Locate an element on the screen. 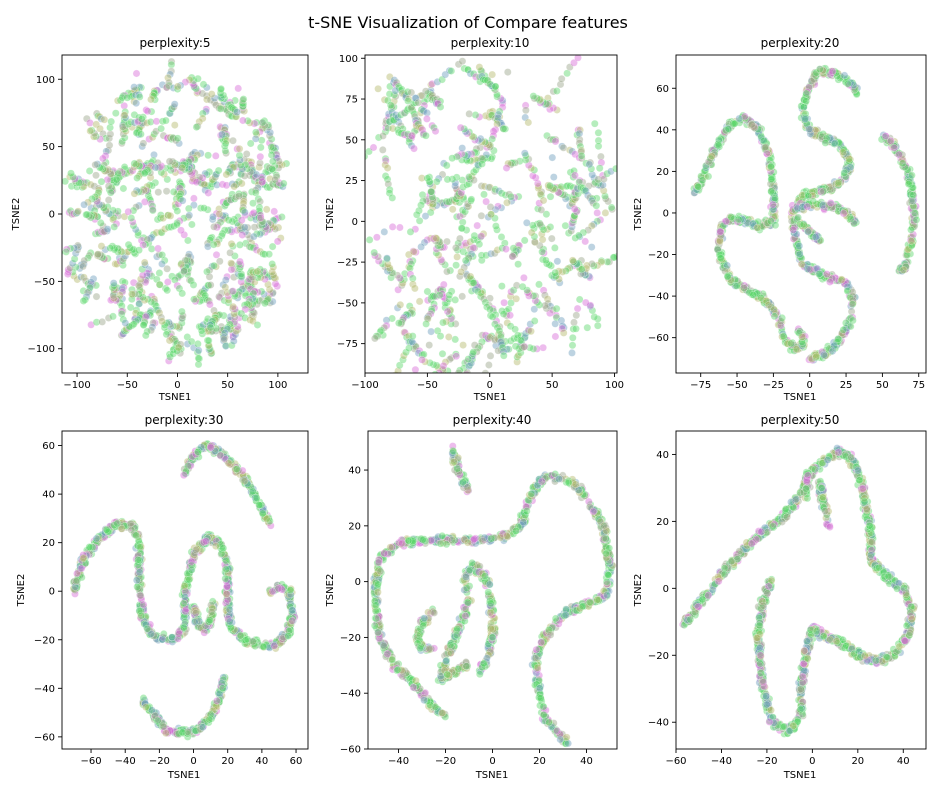  x-axis-label: TSNE1 is located at coordinates (184, 775).